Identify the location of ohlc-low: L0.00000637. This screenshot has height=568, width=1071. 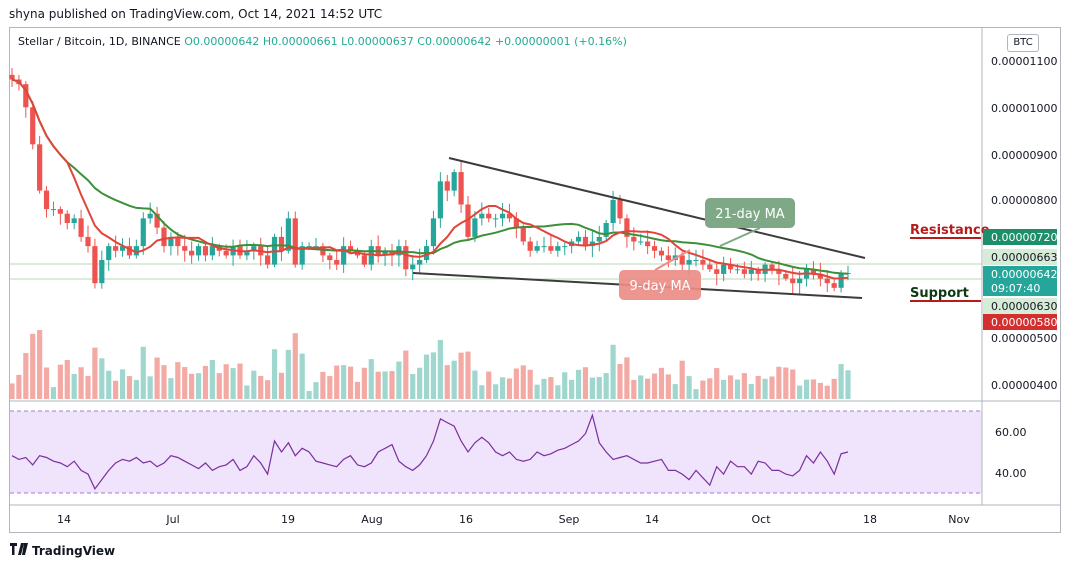
(377, 41).